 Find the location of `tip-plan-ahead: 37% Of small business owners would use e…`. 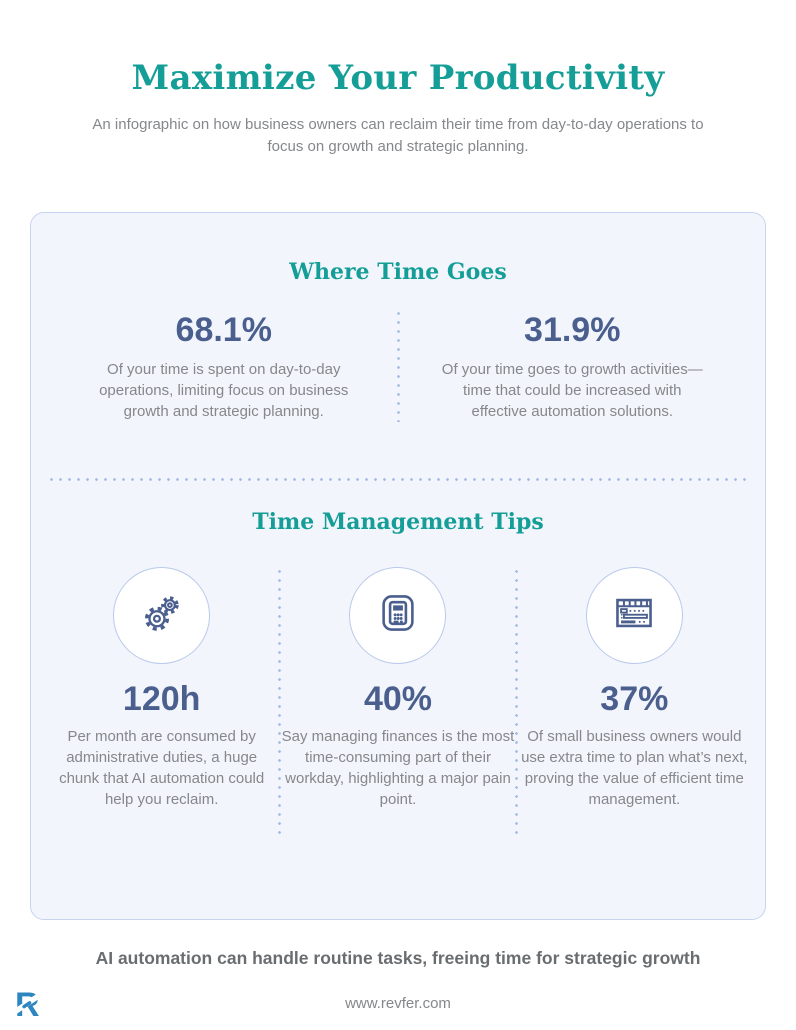

tip-plan-ahead: 37% Of small business owners would use e… is located at coordinates (634, 702).